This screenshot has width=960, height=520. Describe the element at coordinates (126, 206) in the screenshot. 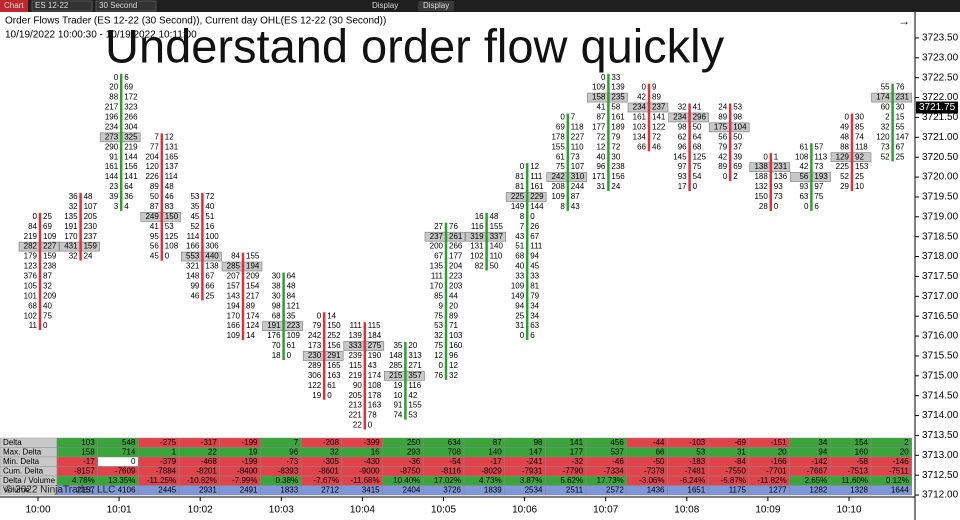

I see `ask-volume: 4` at that location.